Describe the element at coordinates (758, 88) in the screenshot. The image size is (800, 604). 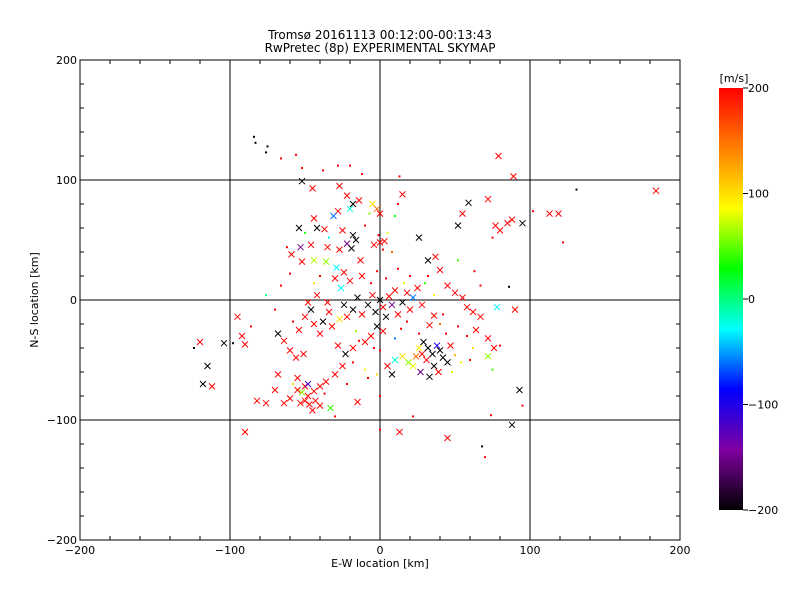
I see `colorbar-tick-label: 200` at that location.